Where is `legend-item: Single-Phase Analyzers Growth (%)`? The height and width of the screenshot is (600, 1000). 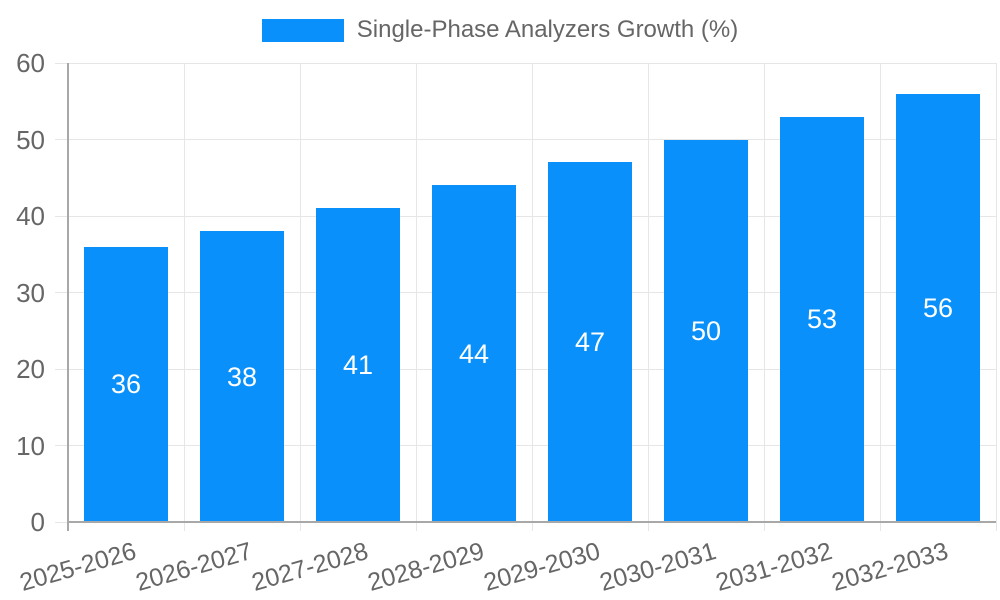 legend-item: Single-Phase Analyzers Growth (%) is located at coordinates (500, 30).